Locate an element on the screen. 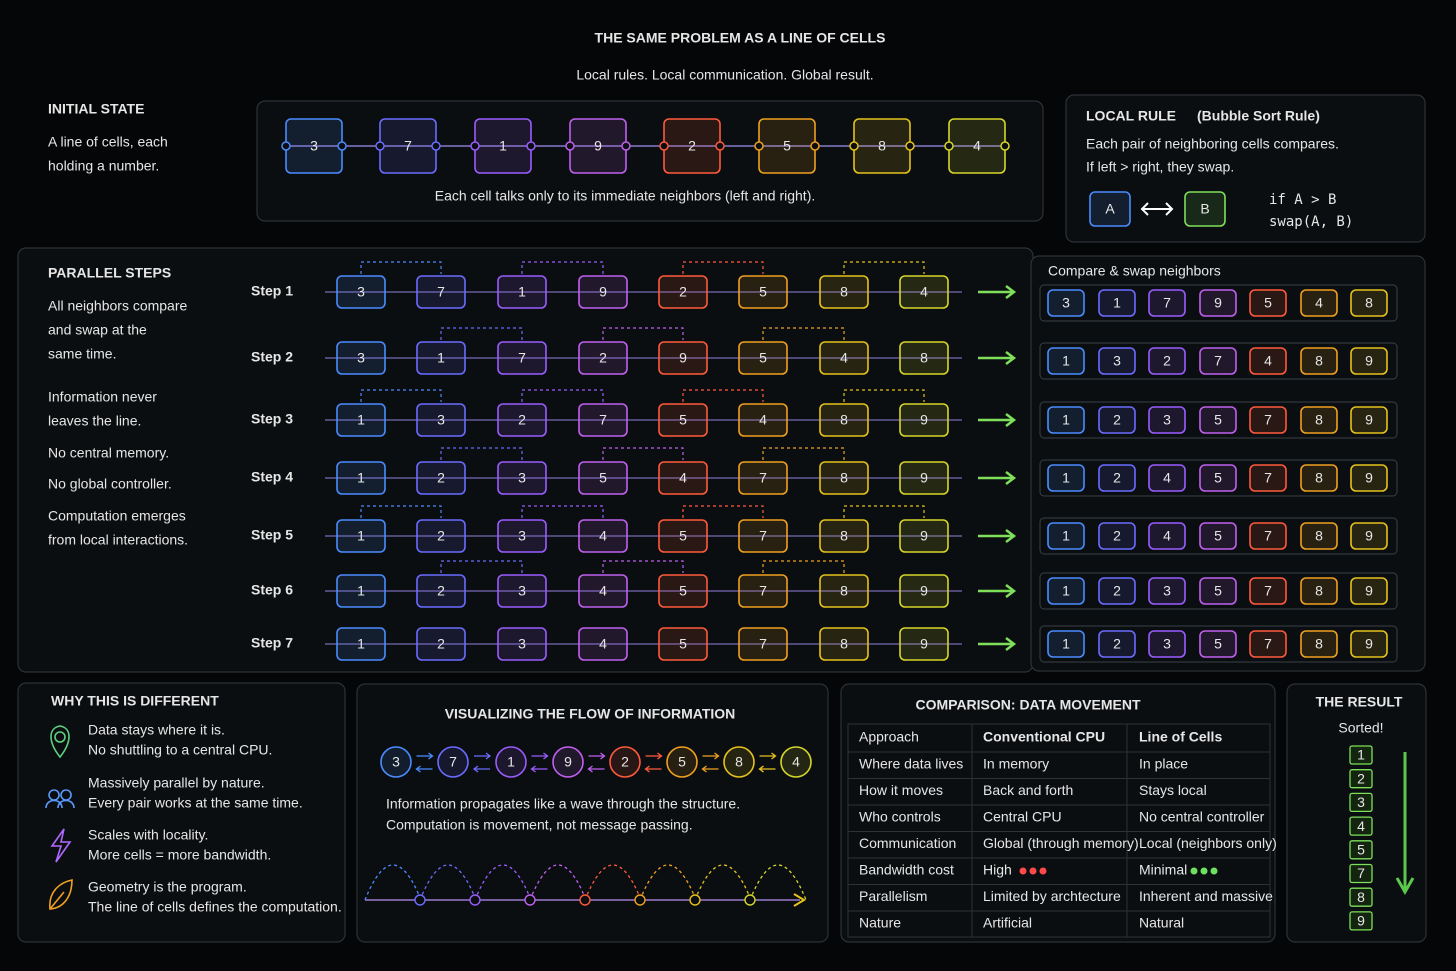  table-cell: Artificial is located at coordinates (1007, 923).